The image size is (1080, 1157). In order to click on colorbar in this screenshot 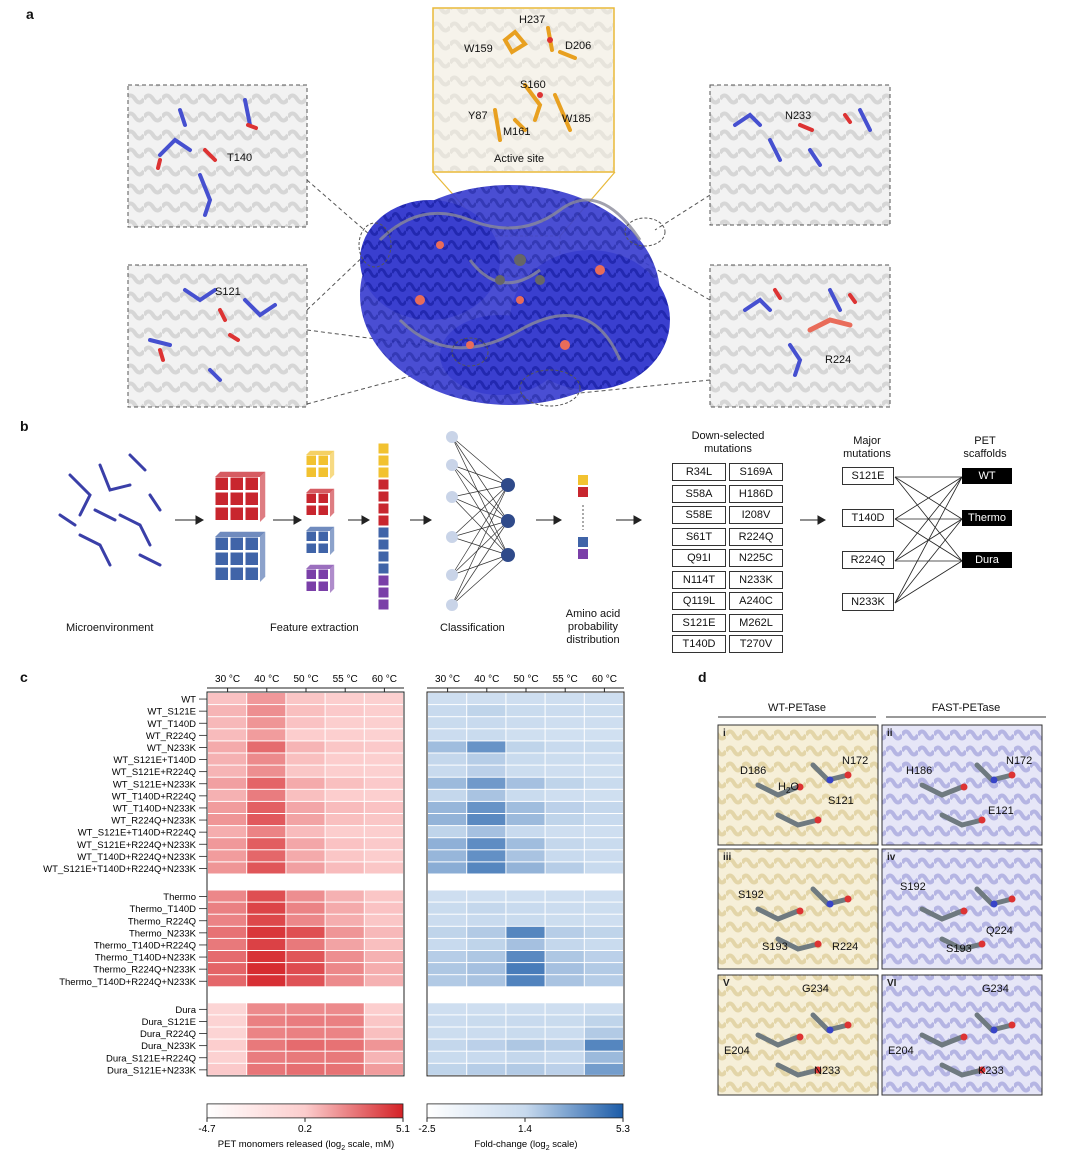, I will do `click(305, 1111)`.